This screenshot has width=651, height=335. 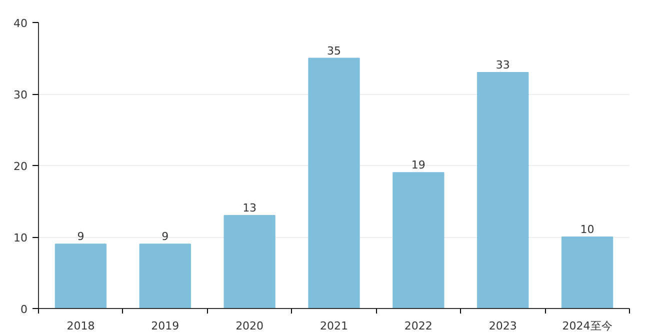 I want to click on x-tick-label: 2020, so click(x=250, y=326).